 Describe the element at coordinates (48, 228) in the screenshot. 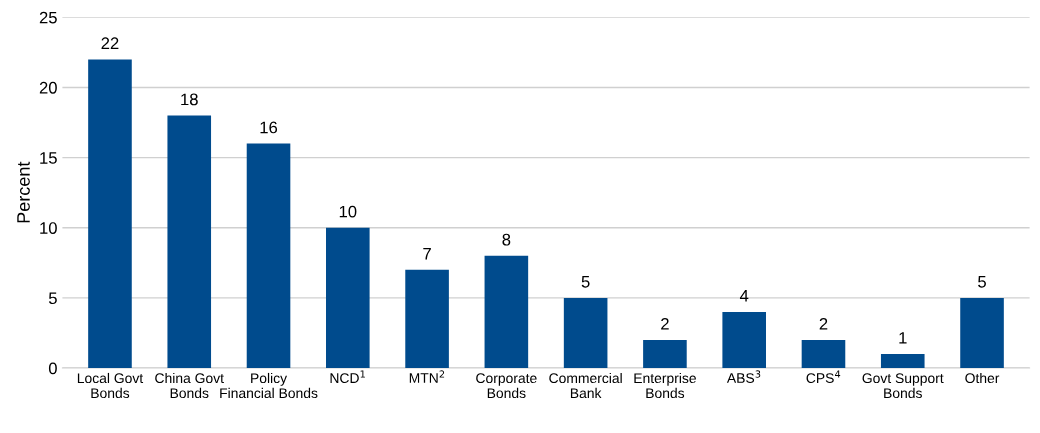

I see `y-tick-label: 10` at that location.